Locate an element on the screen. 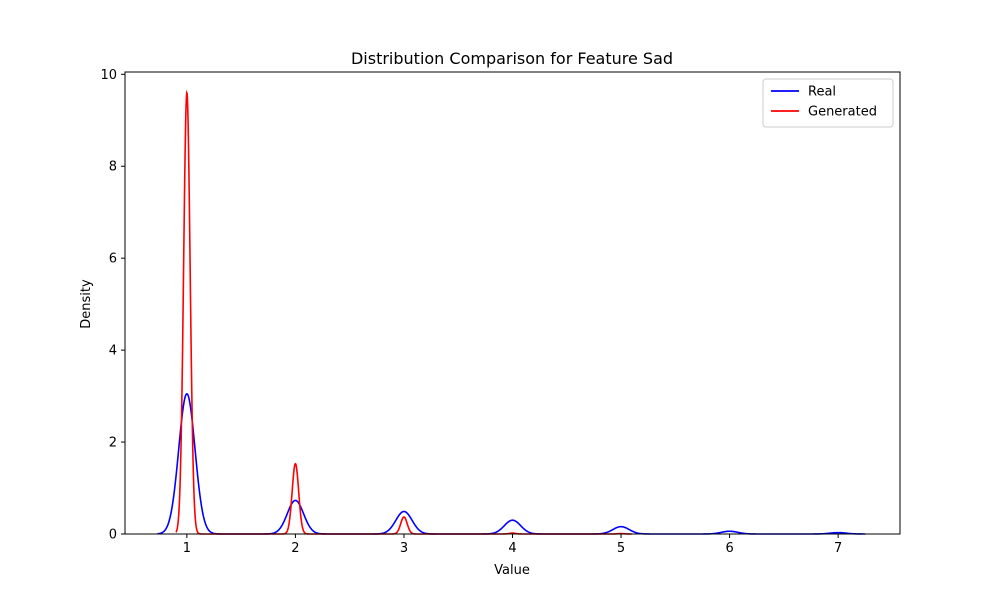 The width and height of the screenshot is (1000, 604). y-tick-label: 10 is located at coordinates (108, 75).